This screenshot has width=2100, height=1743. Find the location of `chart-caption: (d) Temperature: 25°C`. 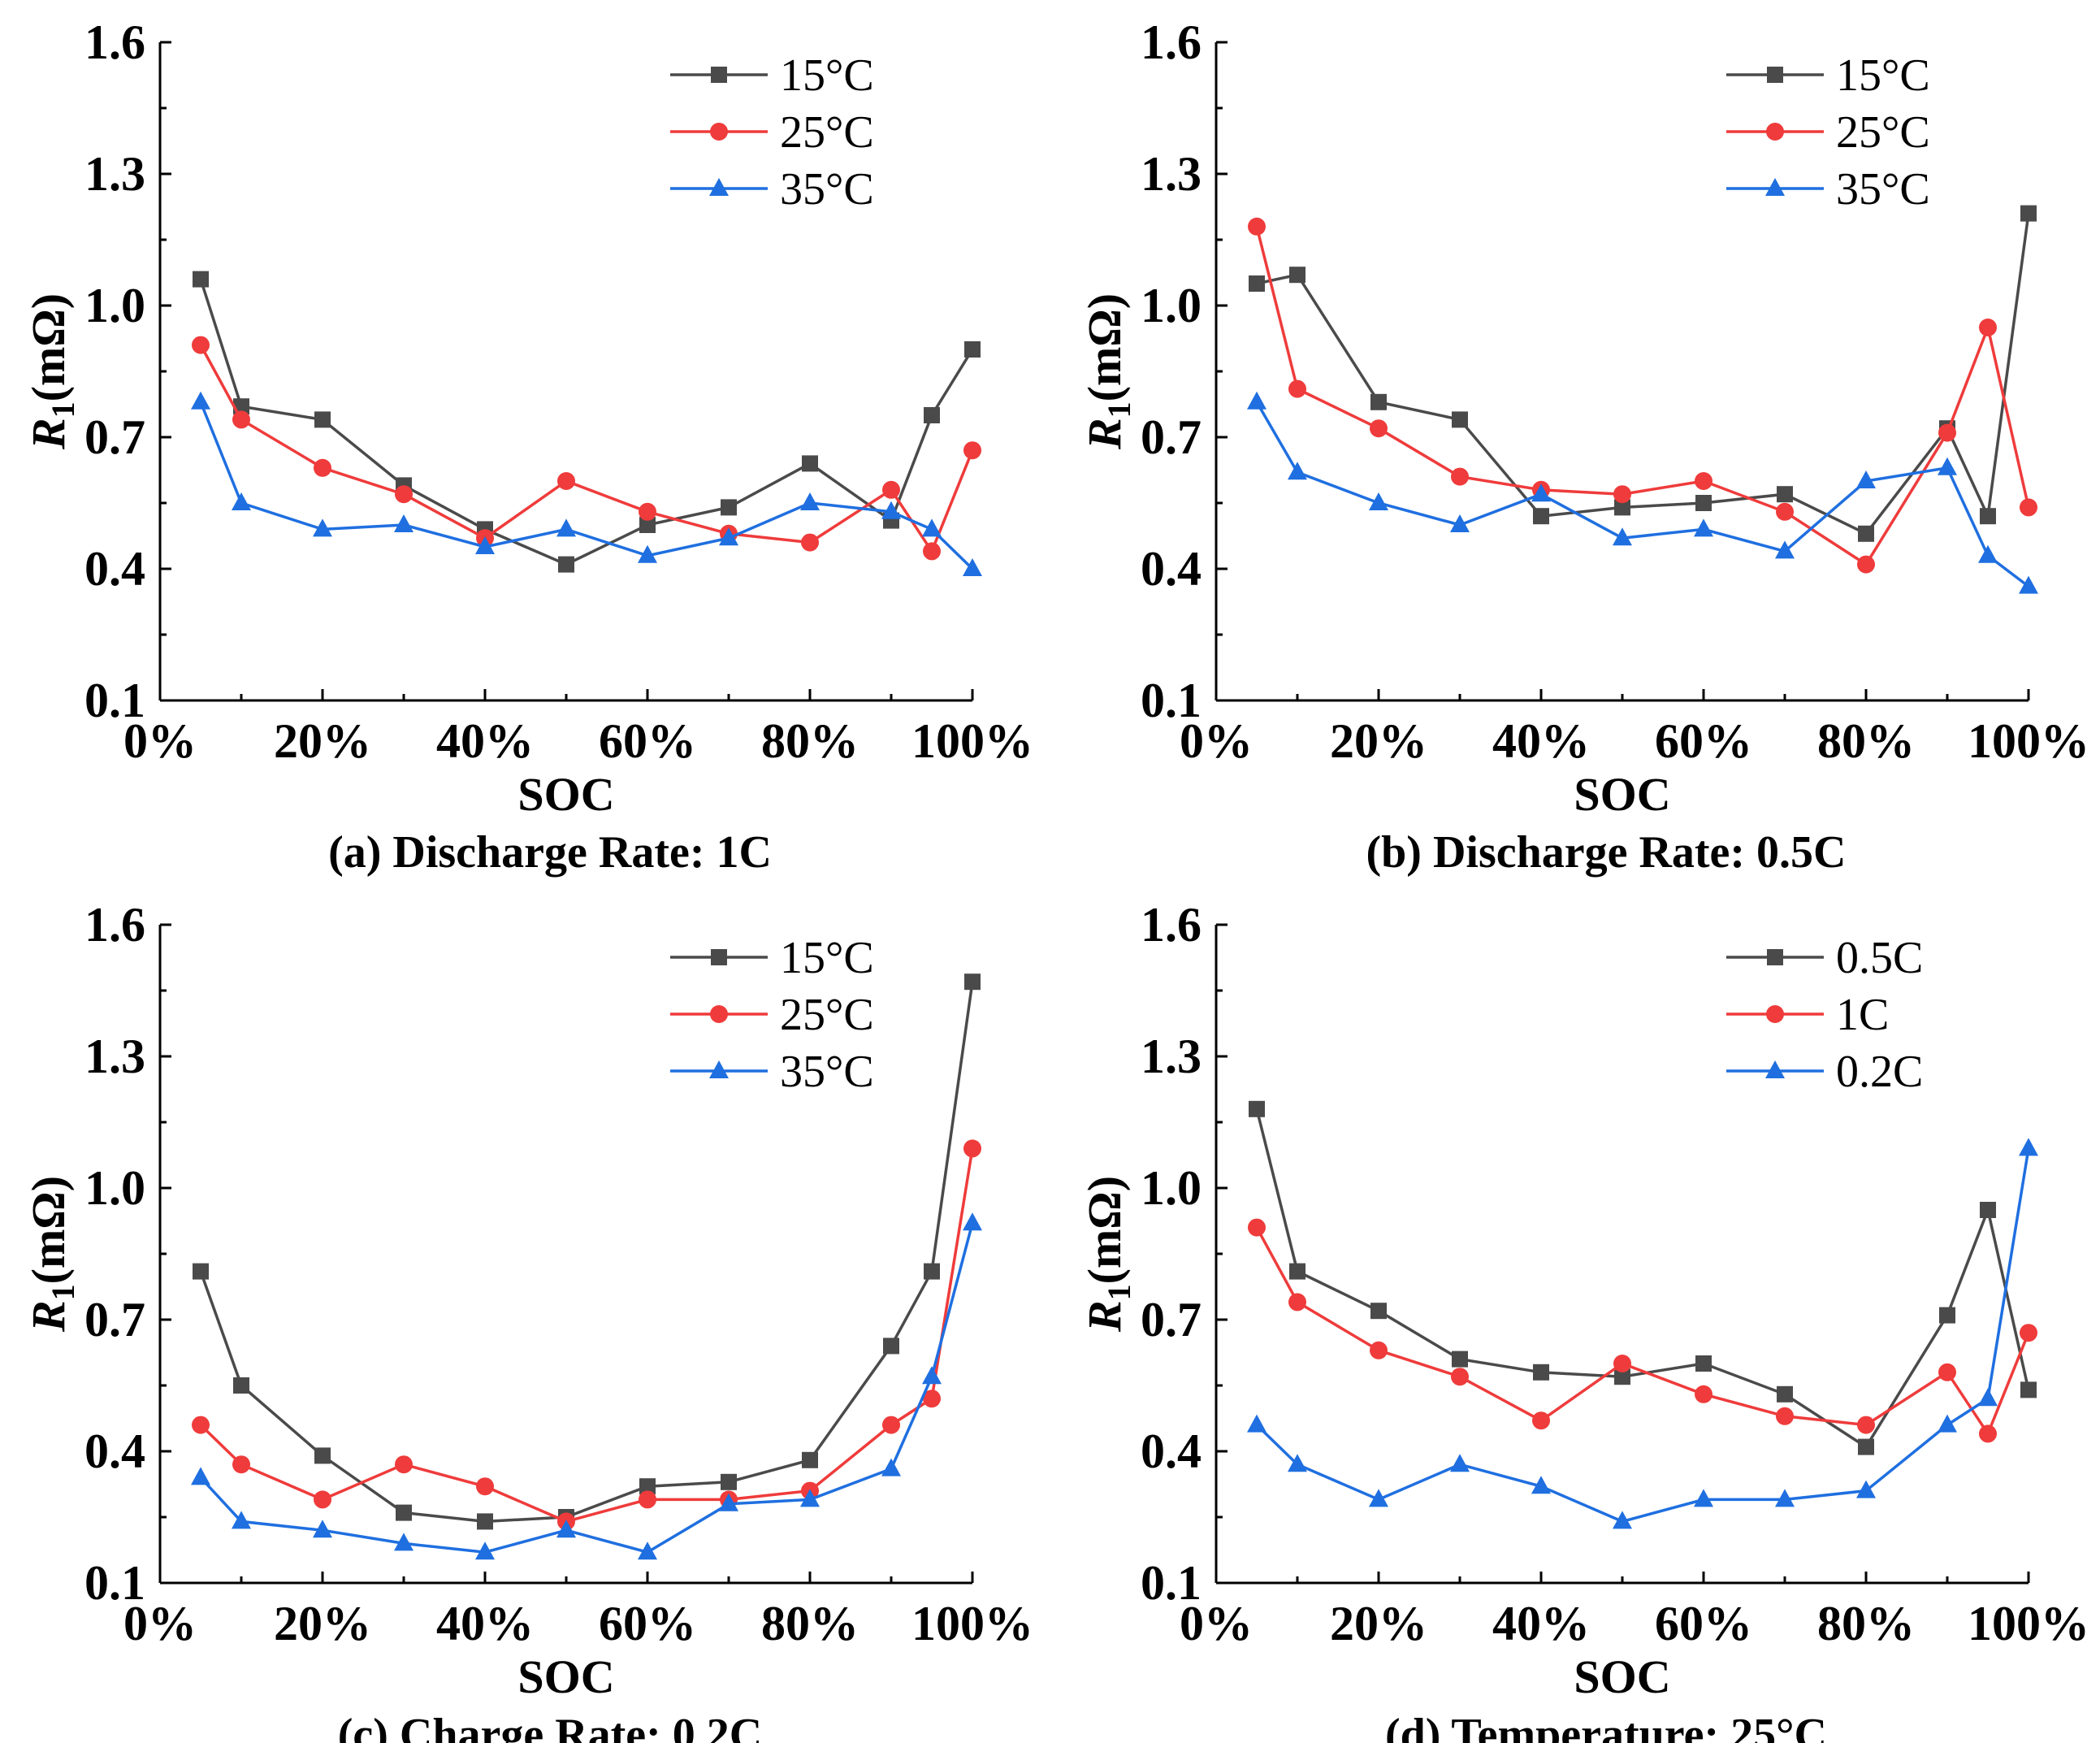

chart-caption: (d) Temperature: 25°C is located at coordinates (1606, 1726).